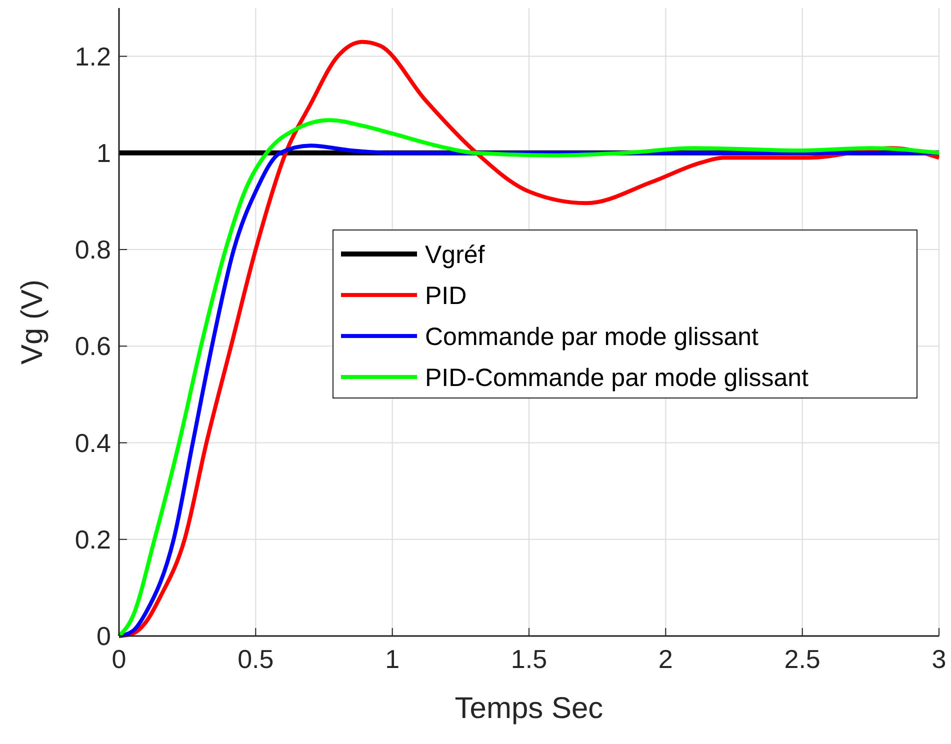 Image resolution: width=951 pixels, height=744 pixels. Describe the element at coordinates (92, 249) in the screenshot. I see `y-tick-label: 0.8` at that location.